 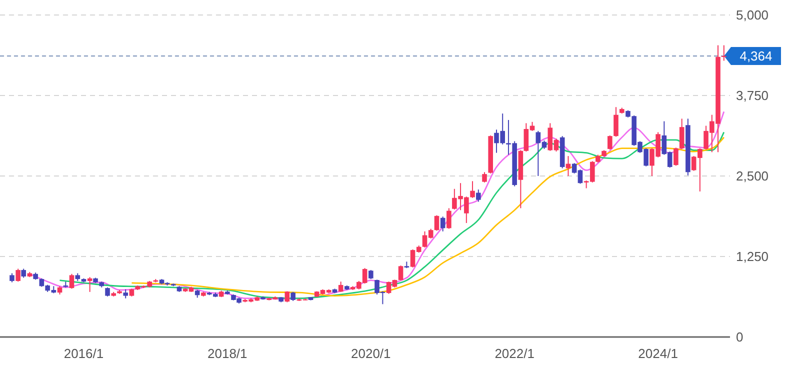 What do you see at coordinates (752, 15) in the screenshot?
I see `y-tick-label: 5,000` at bounding box center [752, 15].